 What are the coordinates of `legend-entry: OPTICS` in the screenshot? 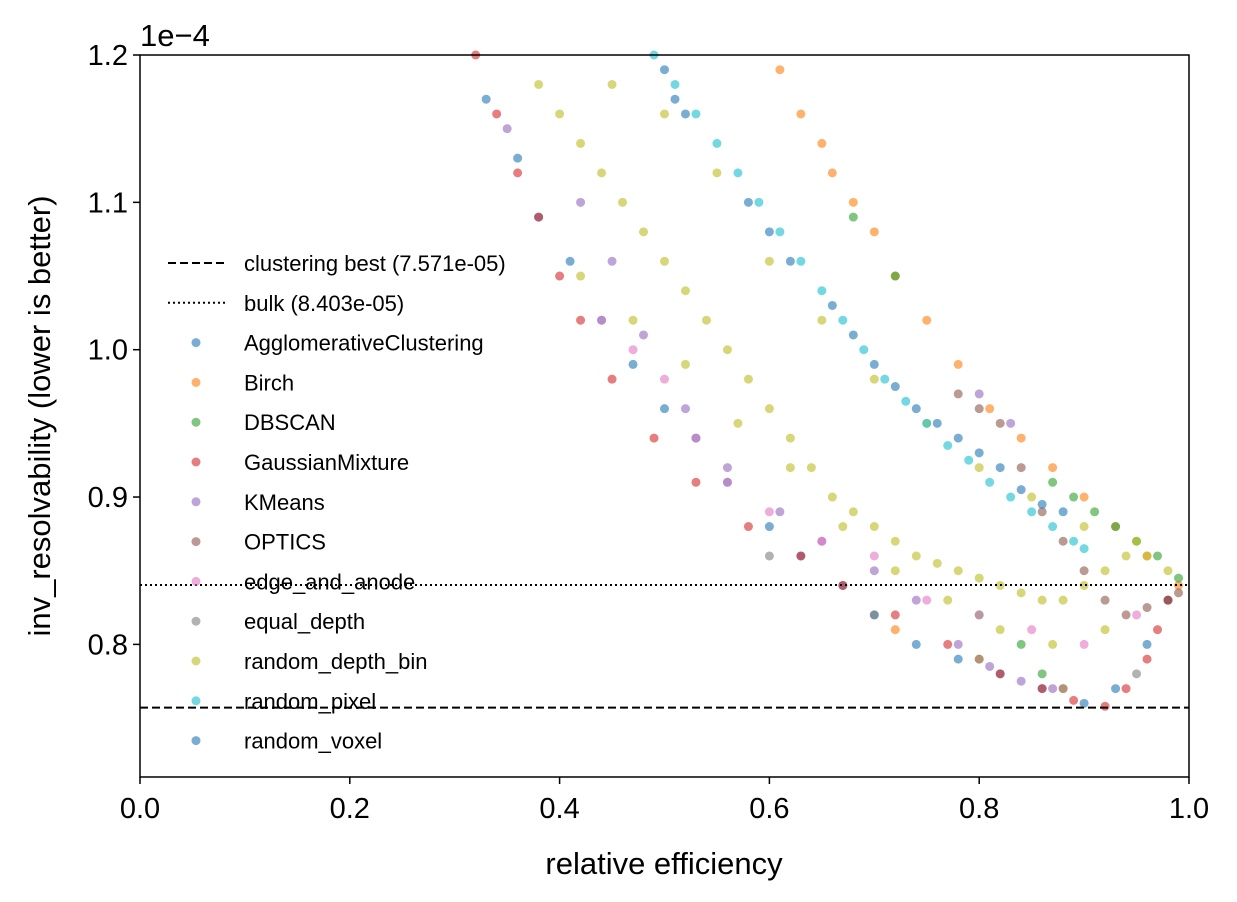 It's located at (258, 542).